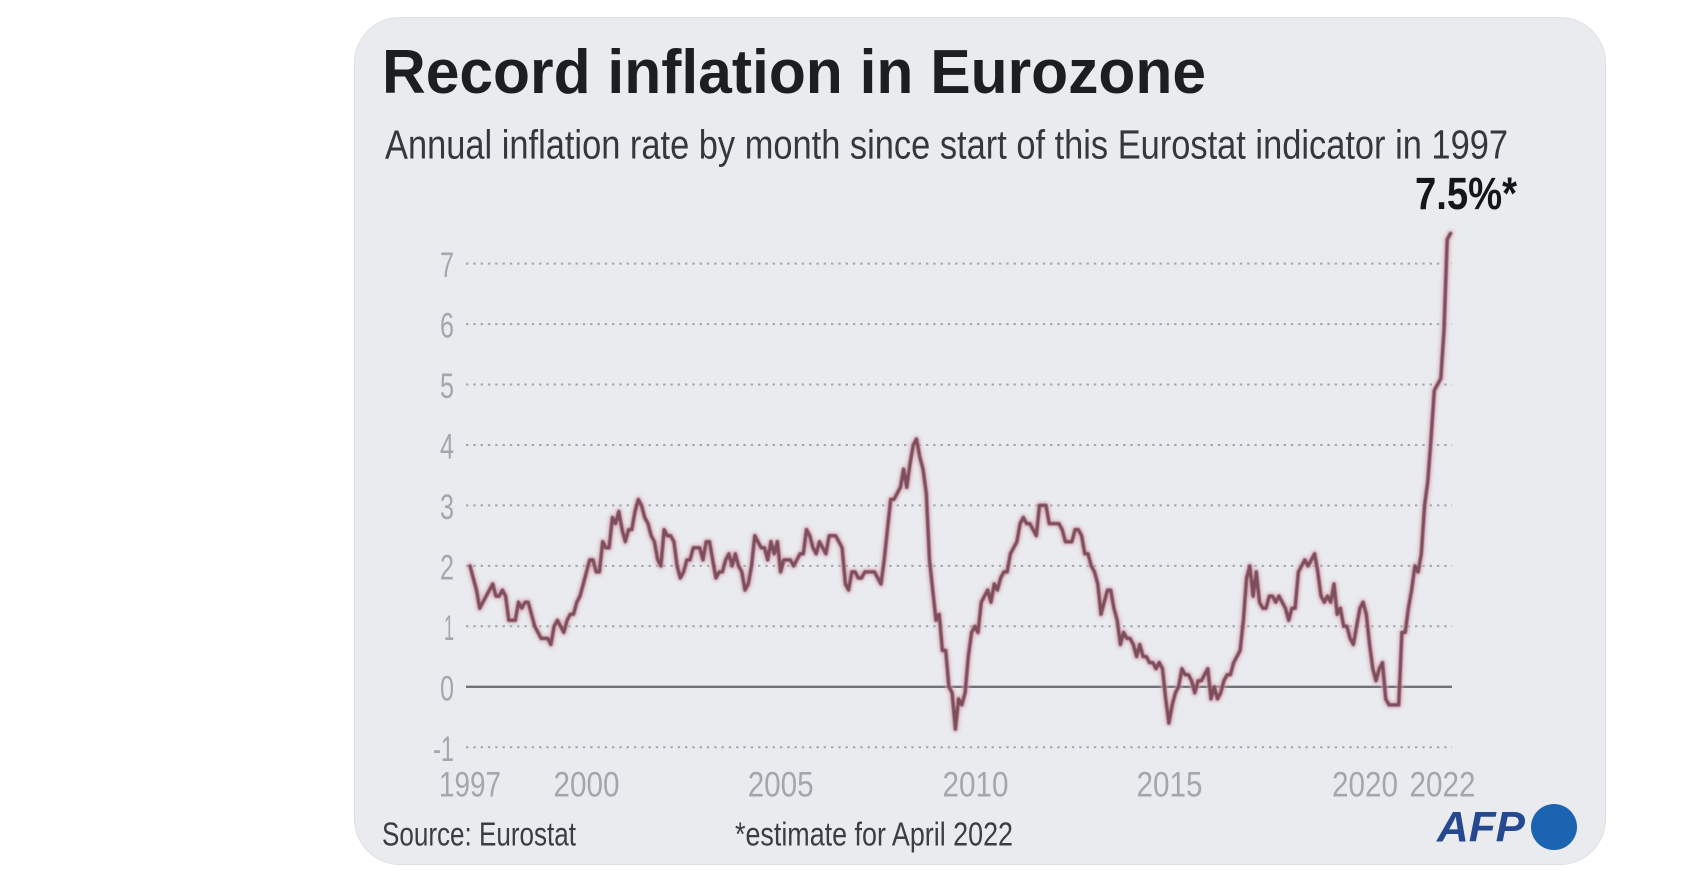 The image size is (1686, 895). I want to click on svg-text: 5, so click(447, 386).